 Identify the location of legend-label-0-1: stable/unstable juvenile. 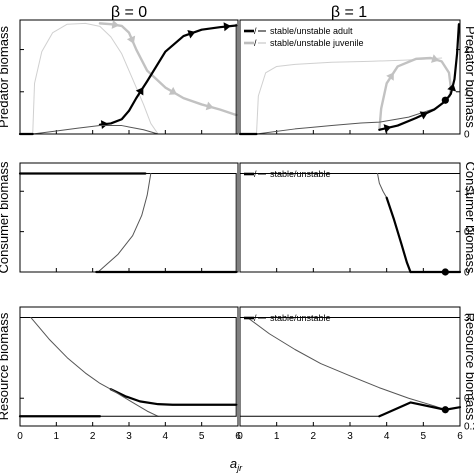
(317, 43).